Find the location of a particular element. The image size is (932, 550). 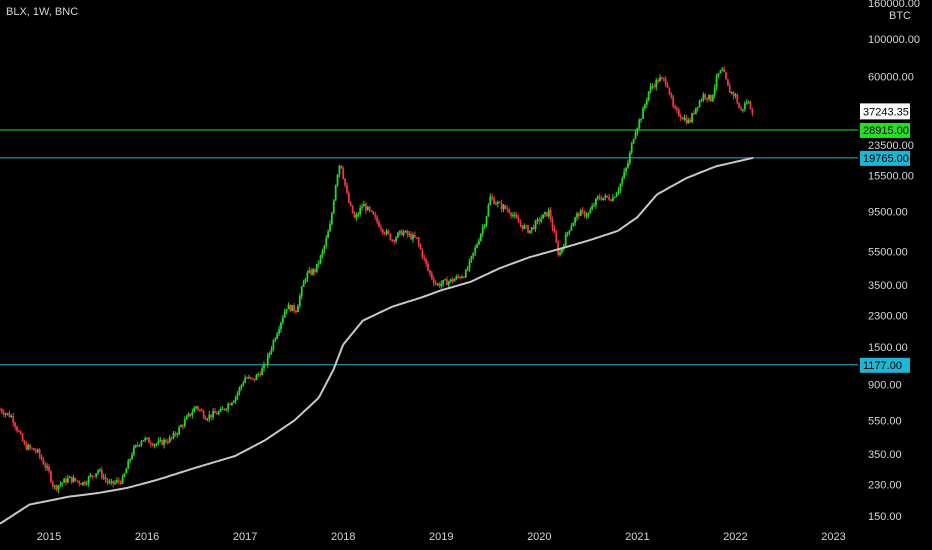

price-tick-label: 60000.00 is located at coordinates (891, 77).